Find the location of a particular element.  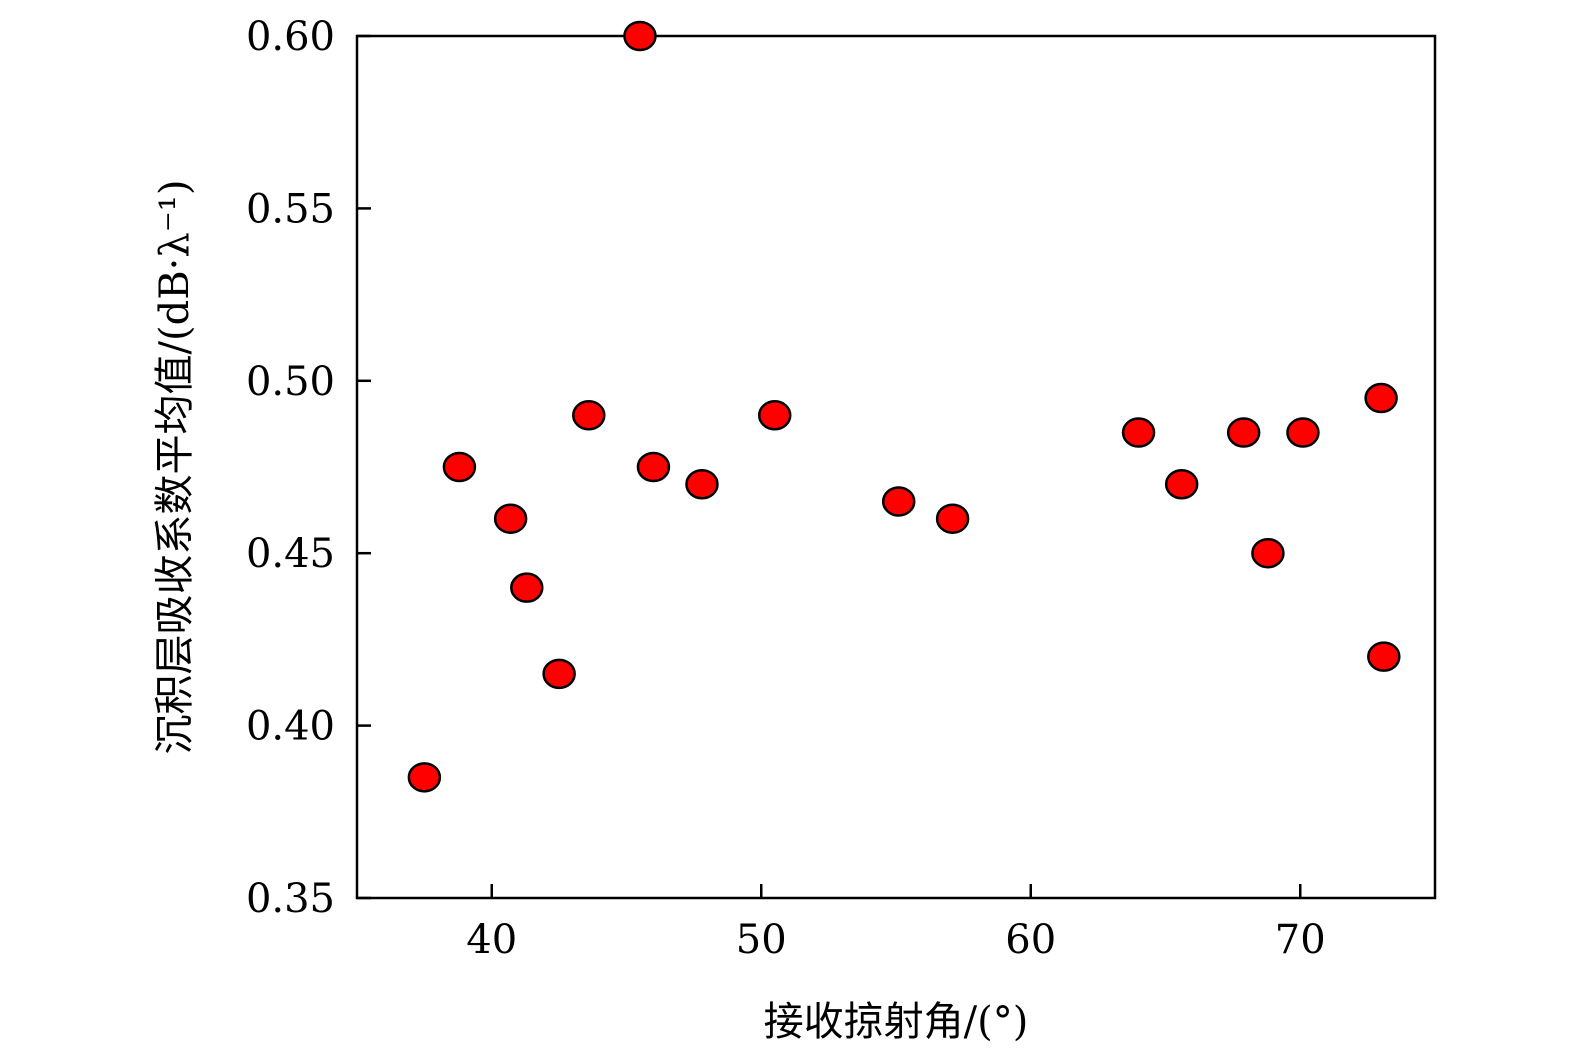

x-tick-label: 50 is located at coordinates (761, 940).